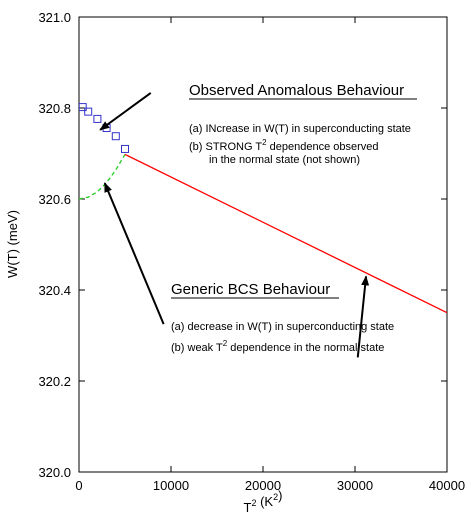 This screenshot has height=526, width=471. I want to click on x-axis-title: T2 (K2), so click(263, 501).